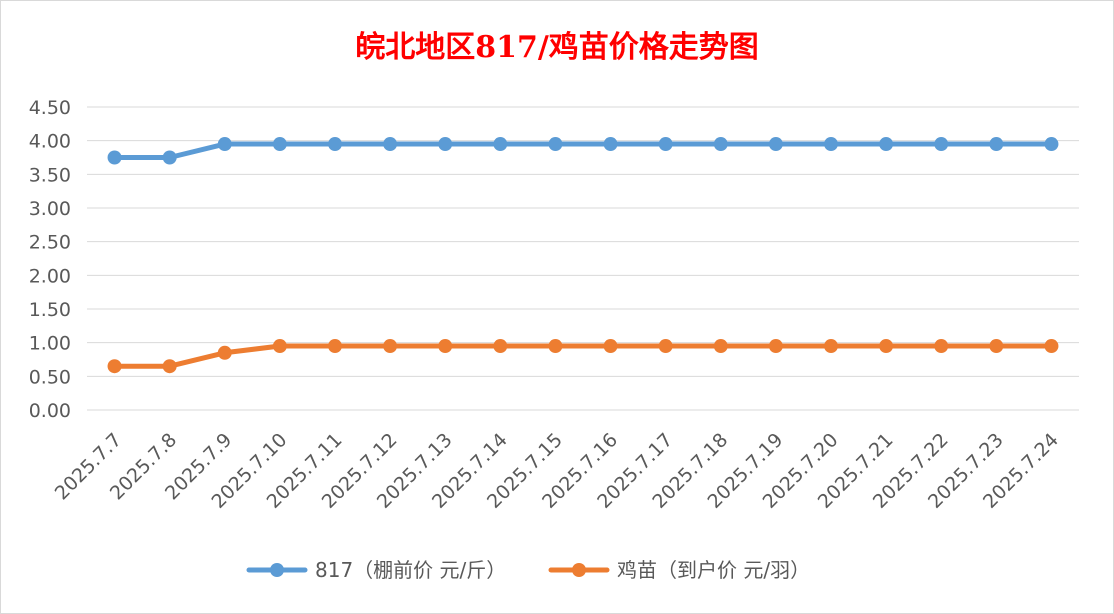 The height and width of the screenshot is (614, 1114). What do you see at coordinates (50, 344) in the screenshot?
I see `y-tick-label: 1.00` at bounding box center [50, 344].